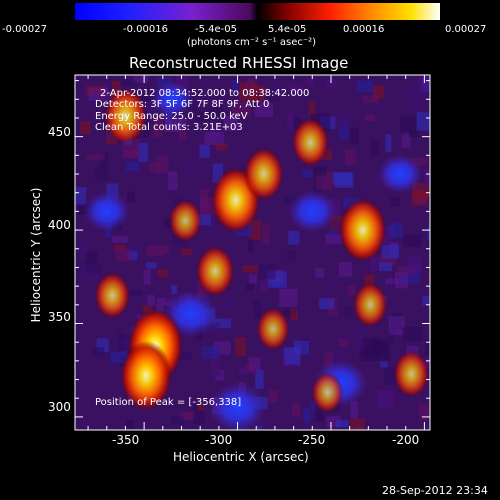 This screenshot has height=500, width=500. I want to click on y-tick-label: 300, so click(59, 407).